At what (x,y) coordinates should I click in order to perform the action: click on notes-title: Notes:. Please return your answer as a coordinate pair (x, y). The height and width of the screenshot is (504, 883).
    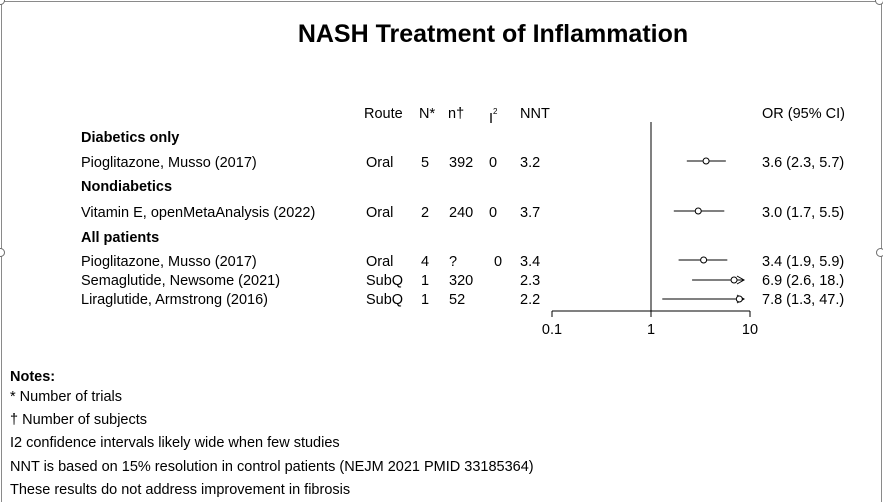
    Looking at the image, I should click on (33, 377).